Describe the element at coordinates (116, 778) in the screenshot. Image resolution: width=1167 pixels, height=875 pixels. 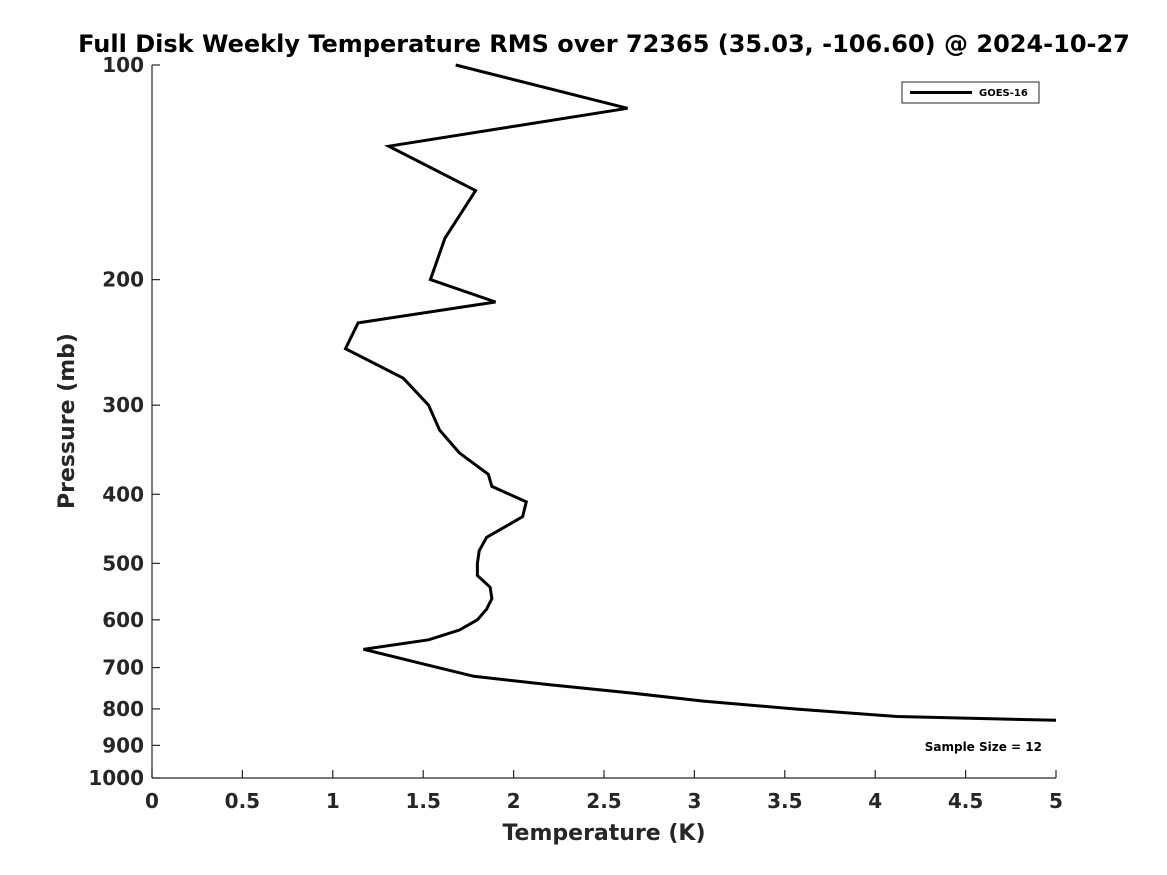
I see `y-tick-label: 1000` at that location.